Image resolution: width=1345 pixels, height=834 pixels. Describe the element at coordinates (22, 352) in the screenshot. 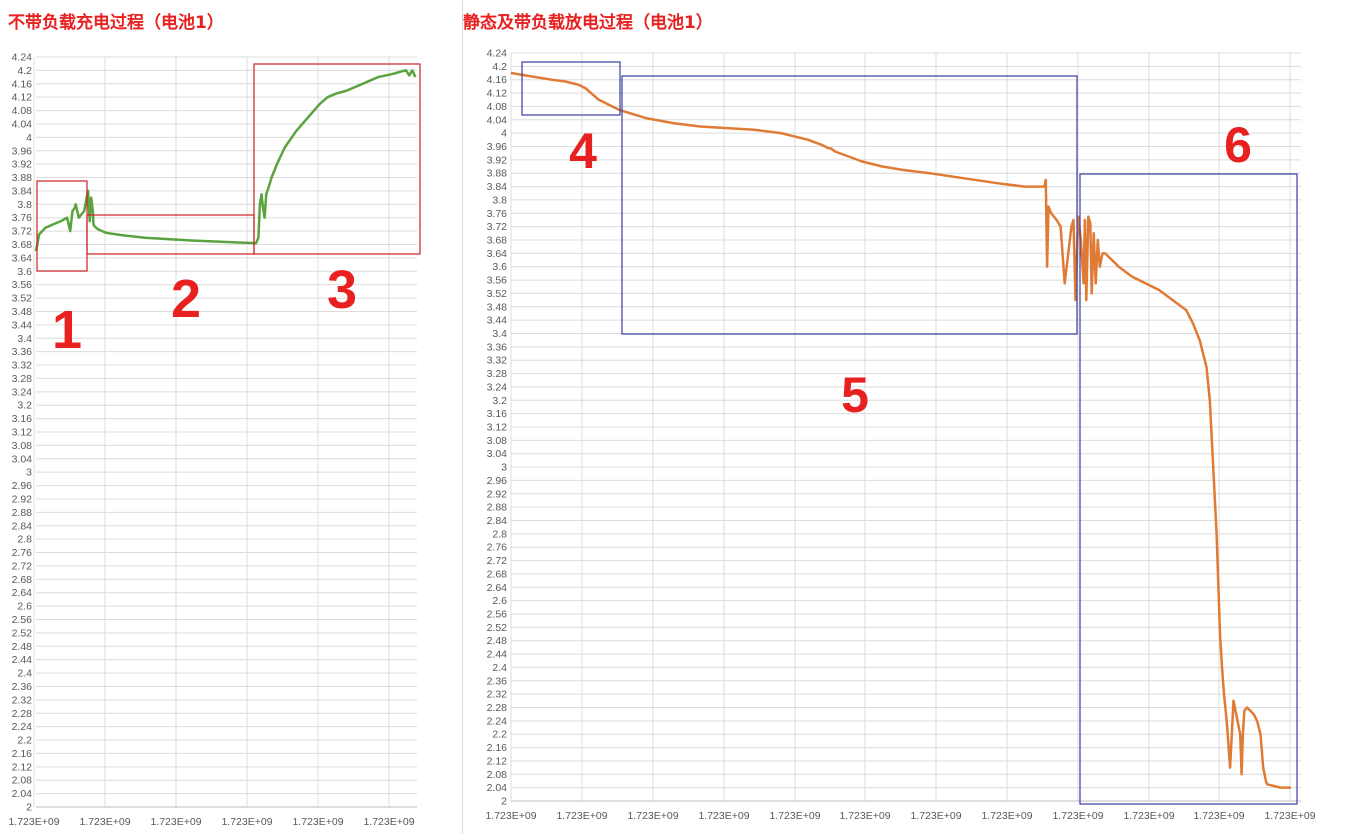

I see `y-tick-label: 3.36` at that location.